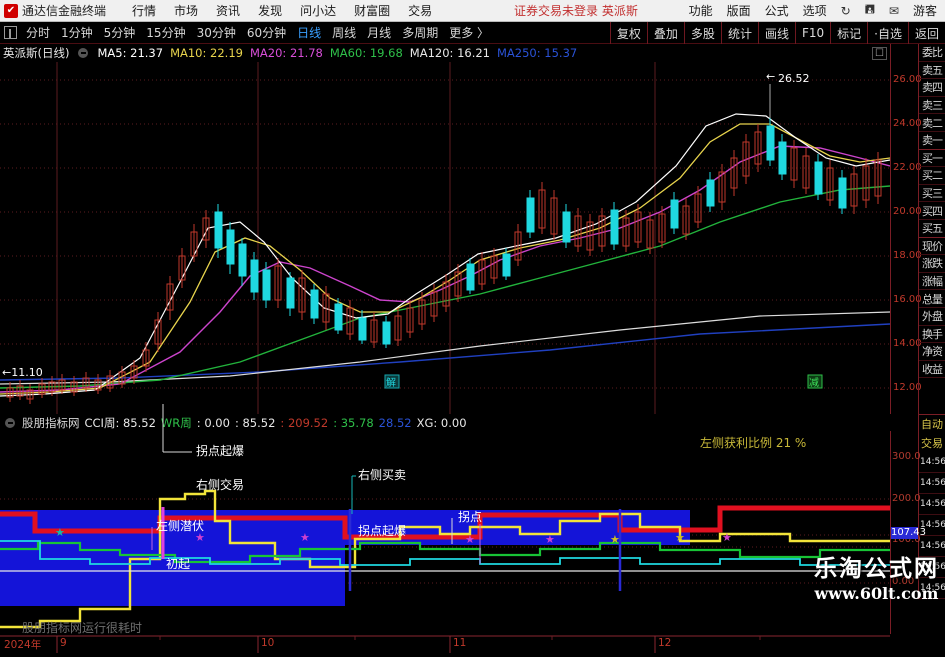 The width and height of the screenshot is (945, 657). I want to click on marker-jian-box, so click(815, 381).